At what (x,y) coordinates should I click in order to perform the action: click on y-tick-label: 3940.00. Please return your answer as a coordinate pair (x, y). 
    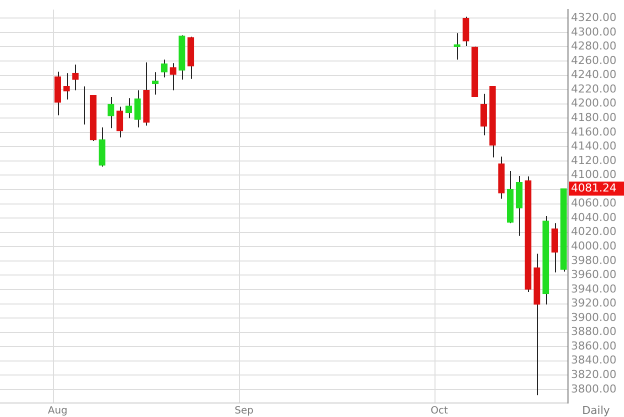
    Looking at the image, I should click on (593, 289).